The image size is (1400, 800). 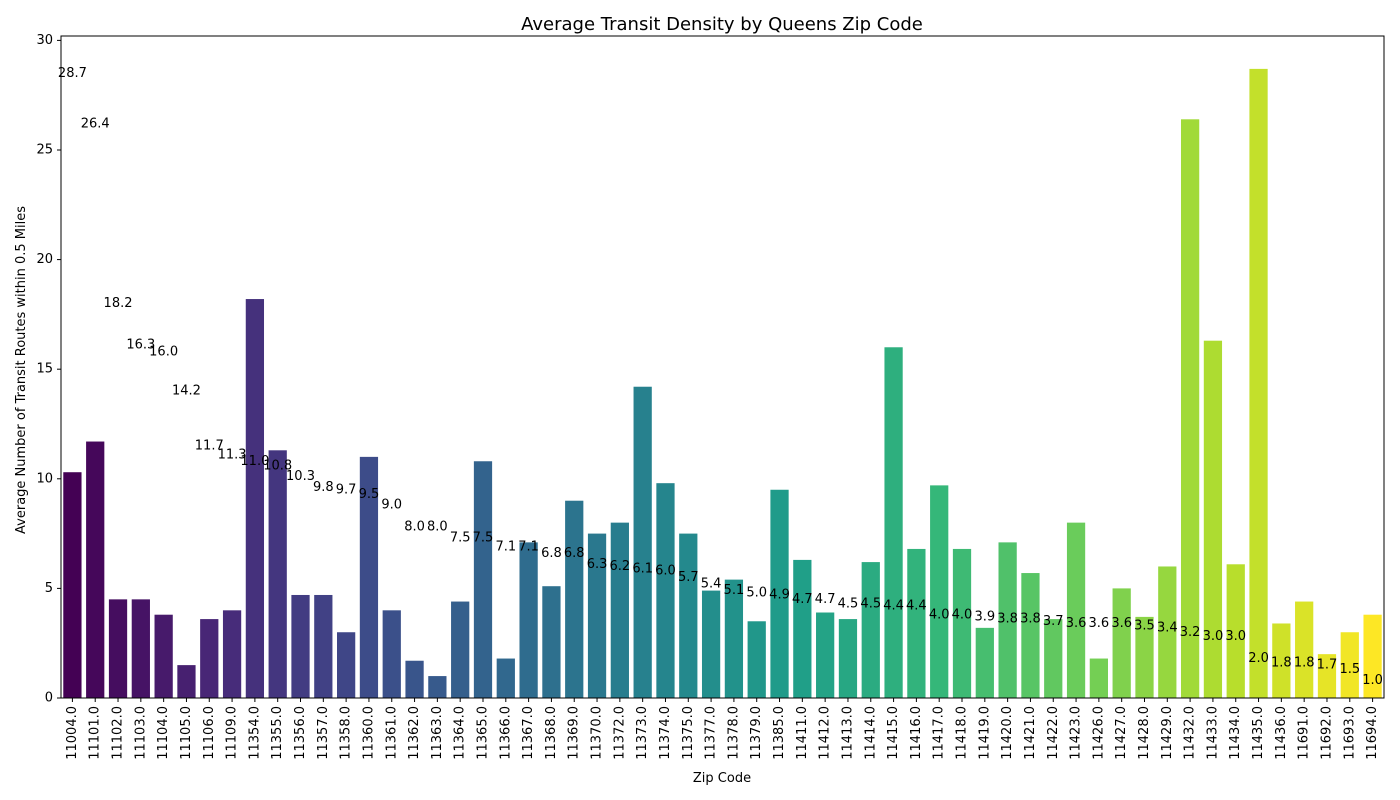 What do you see at coordinates (483, 538) in the screenshot?
I see `bar-value-label: 7.5` at bounding box center [483, 538].